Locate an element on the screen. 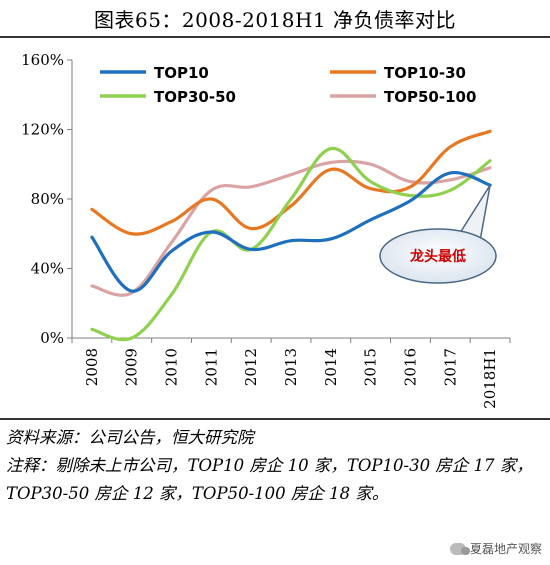 This screenshot has height=565, width=550. annotation-callout: 龙头最低 is located at coordinates (438, 234).